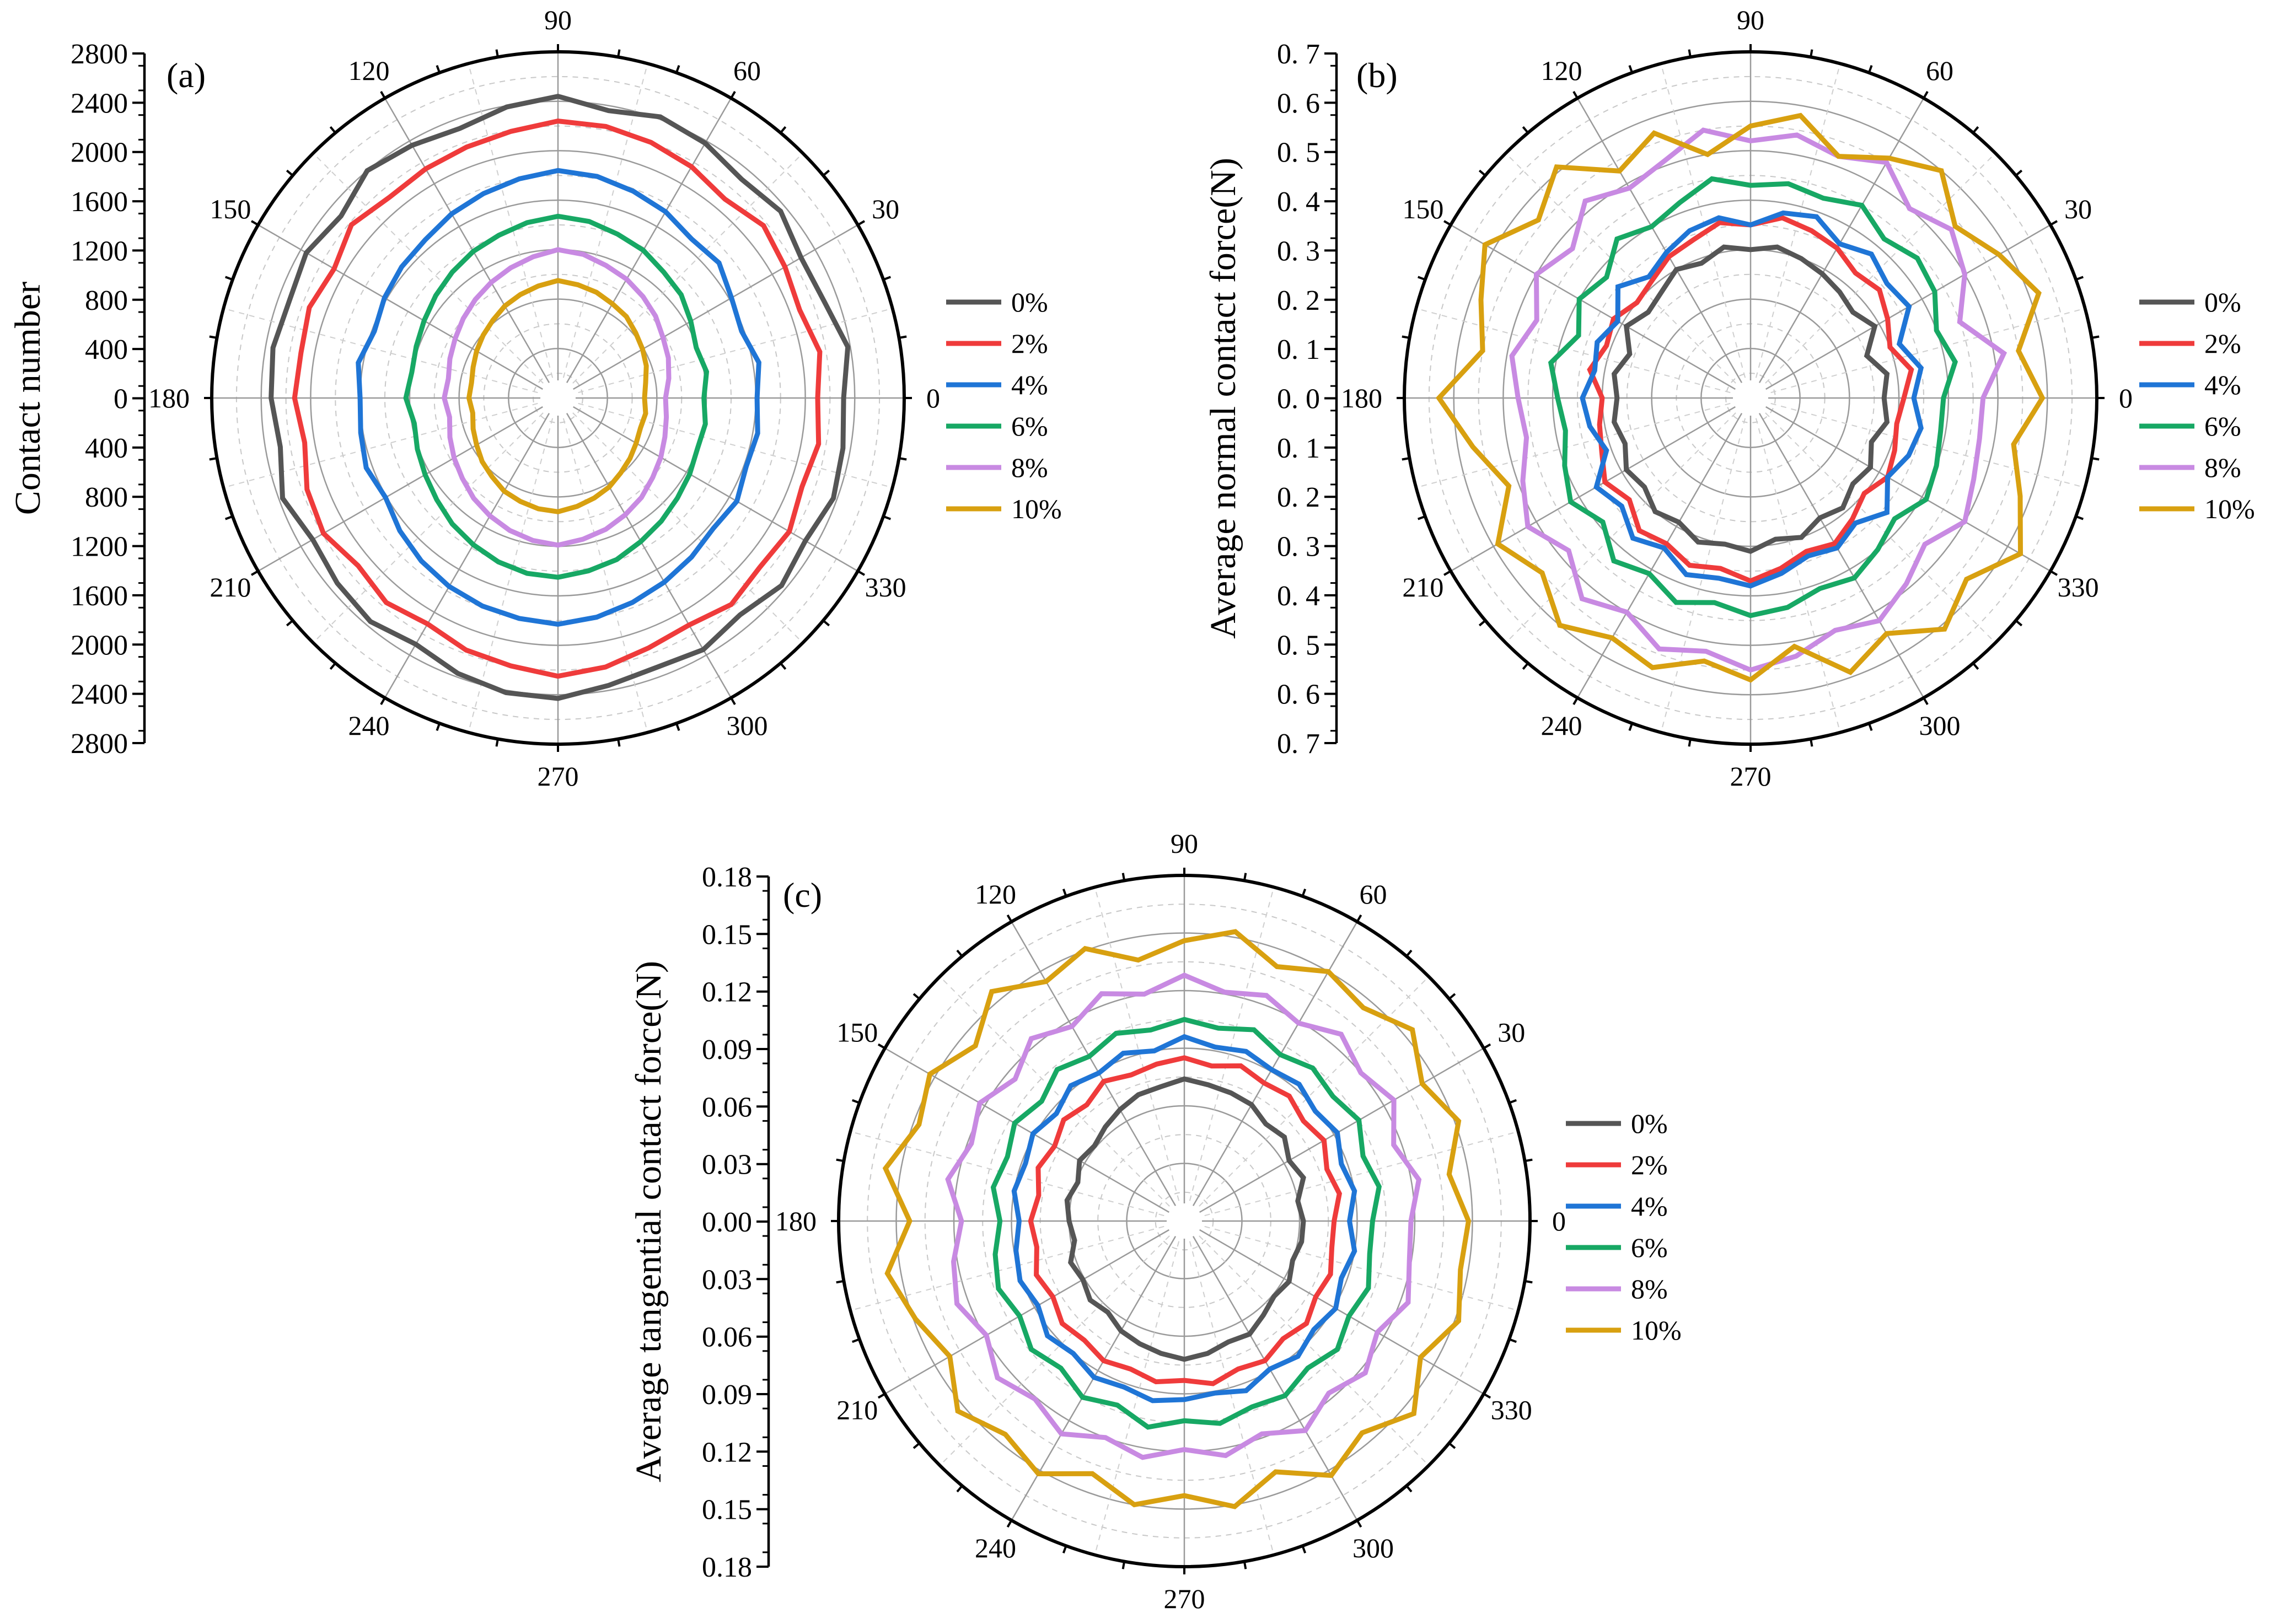 Image resolution: width=2292 pixels, height=1624 pixels. Describe the element at coordinates (747, 71) in the screenshot. I see `angular-tick-label: 60` at that location.